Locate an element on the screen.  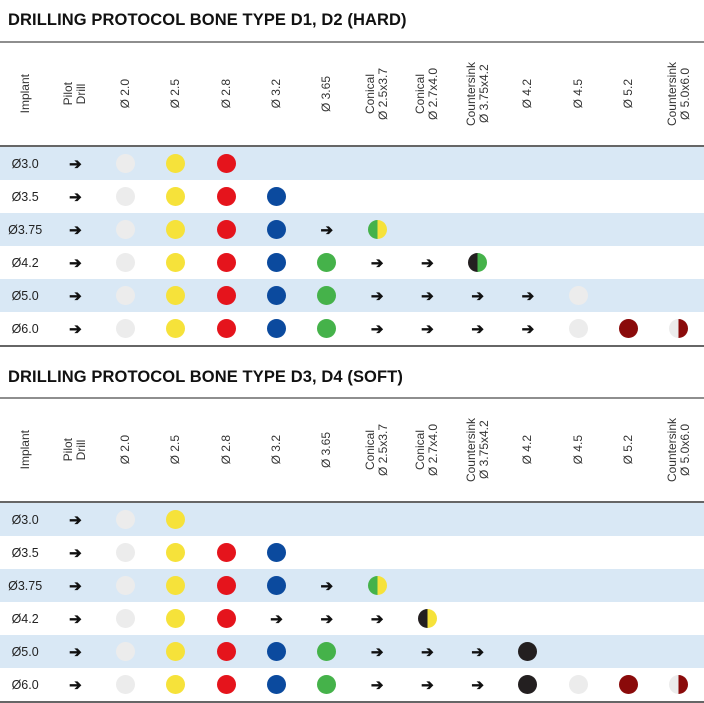
implant-size: Ø6.0 is located at coordinates (25, 328).